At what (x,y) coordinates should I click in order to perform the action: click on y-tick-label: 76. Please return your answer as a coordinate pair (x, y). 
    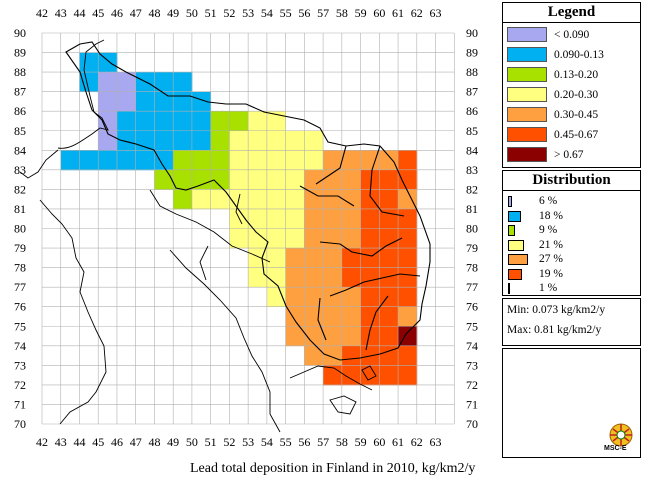
    Looking at the image, I should click on (472, 307).